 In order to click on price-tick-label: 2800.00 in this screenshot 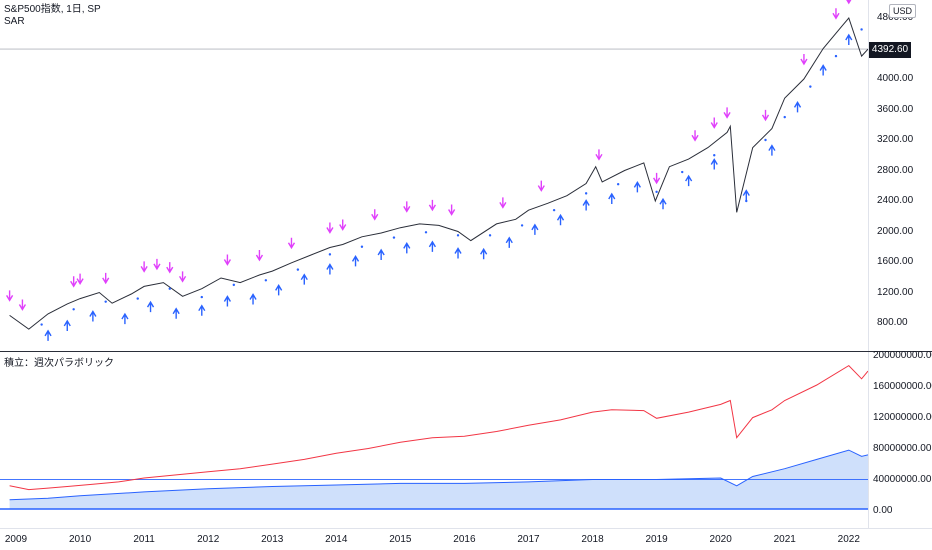, I will do `click(895, 170)`.